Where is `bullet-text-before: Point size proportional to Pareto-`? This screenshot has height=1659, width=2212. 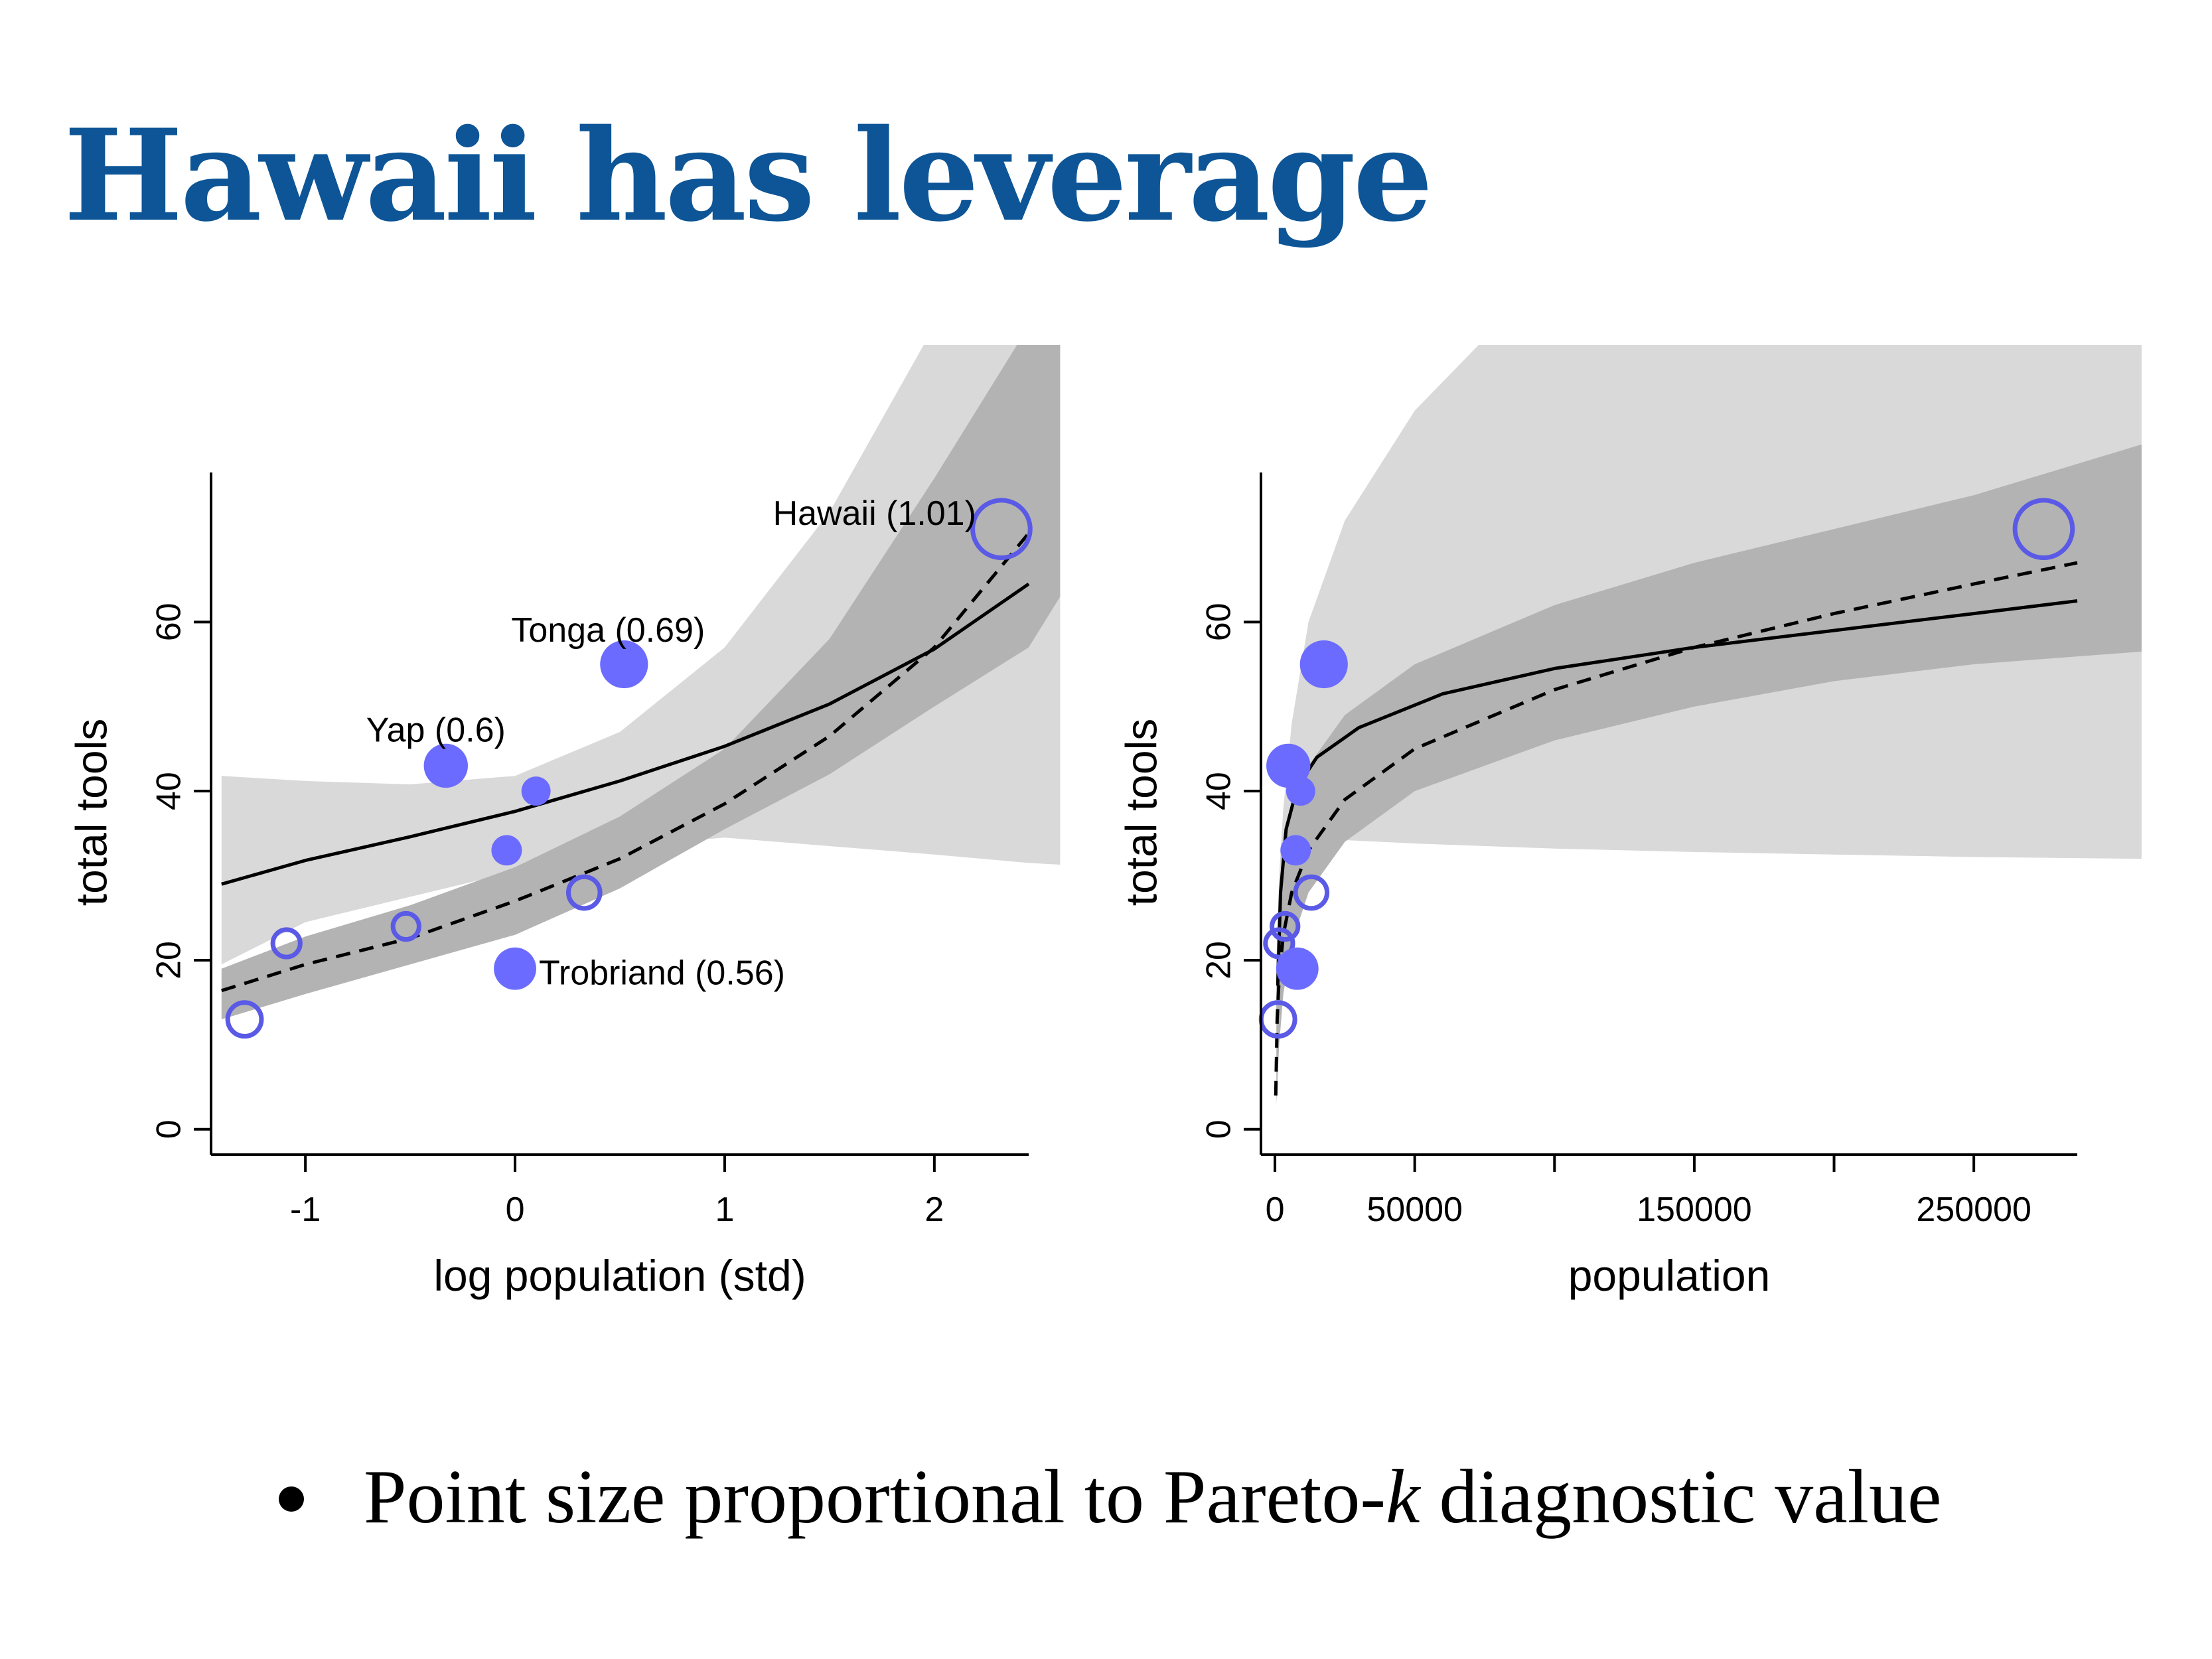
bullet-text-before: Point size proportional to Pareto- is located at coordinates (875, 1497).